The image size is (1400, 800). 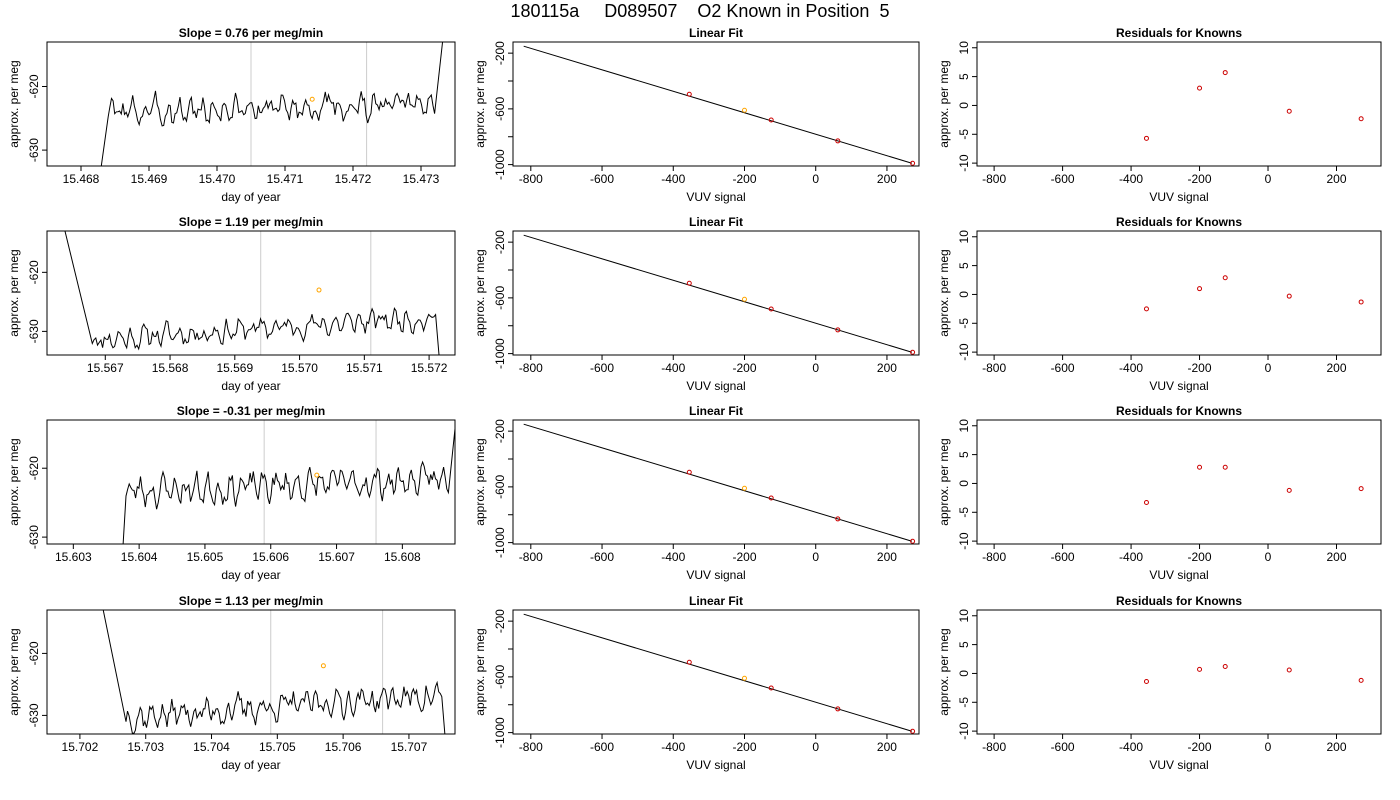 I want to click on y-tick-label: -5, so click(x=964, y=702).